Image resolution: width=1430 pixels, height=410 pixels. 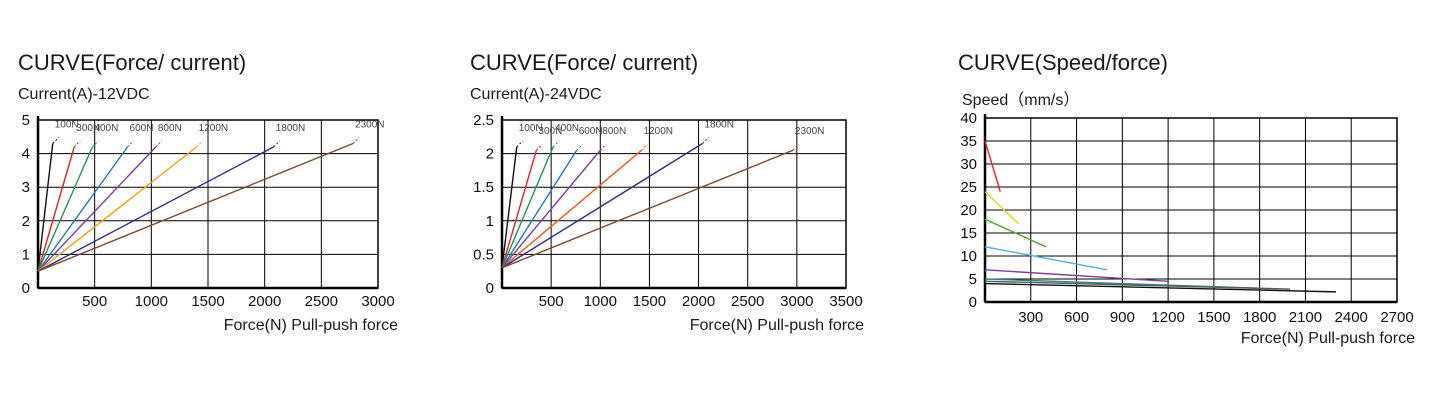 I want to click on x-tick-label: 600, so click(x=1076, y=317).